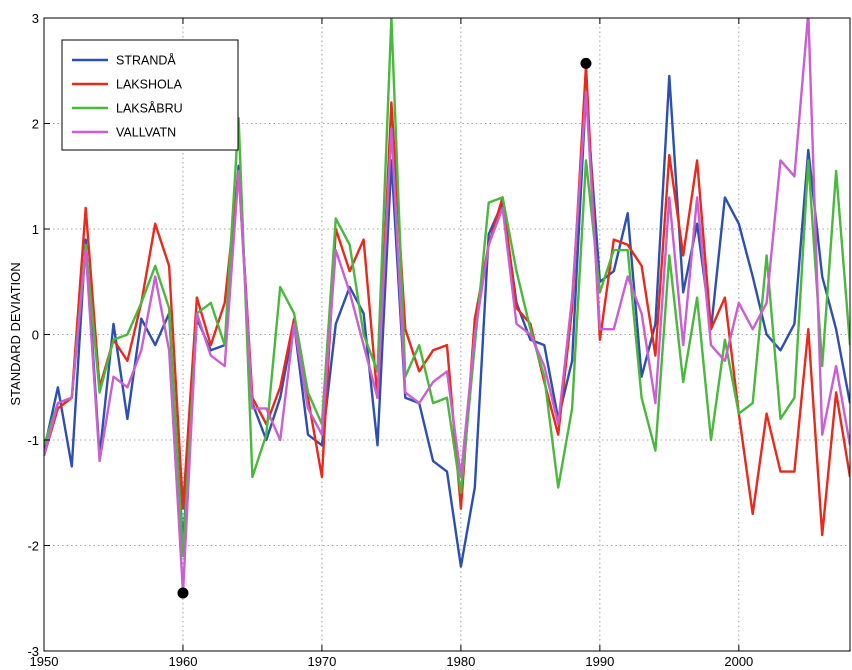  Describe the element at coordinates (146, 60) in the screenshot. I see `legend-label-1: STRANDÅ` at that location.